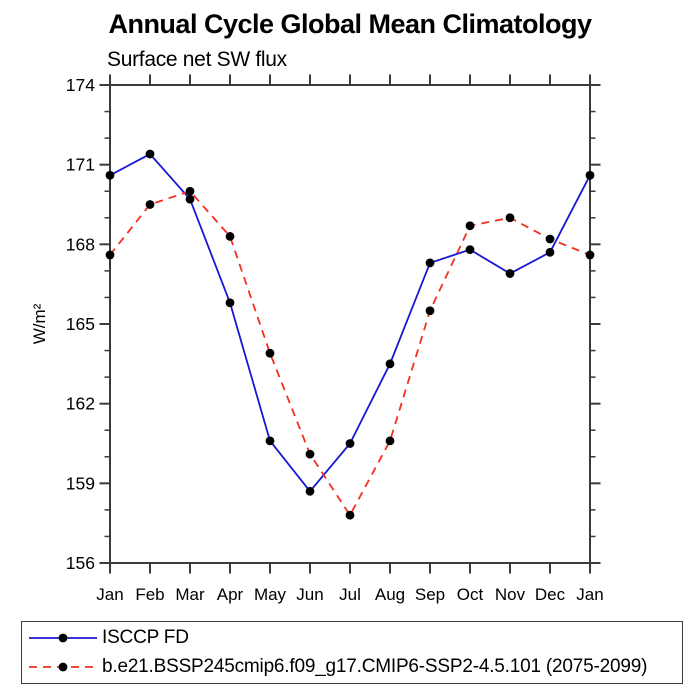 This screenshot has width=700, height=700. What do you see at coordinates (145, 637) in the screenshot?
I see `legend-label-isccp-fd: ISCCP FD` at bounding box center [145, 637].